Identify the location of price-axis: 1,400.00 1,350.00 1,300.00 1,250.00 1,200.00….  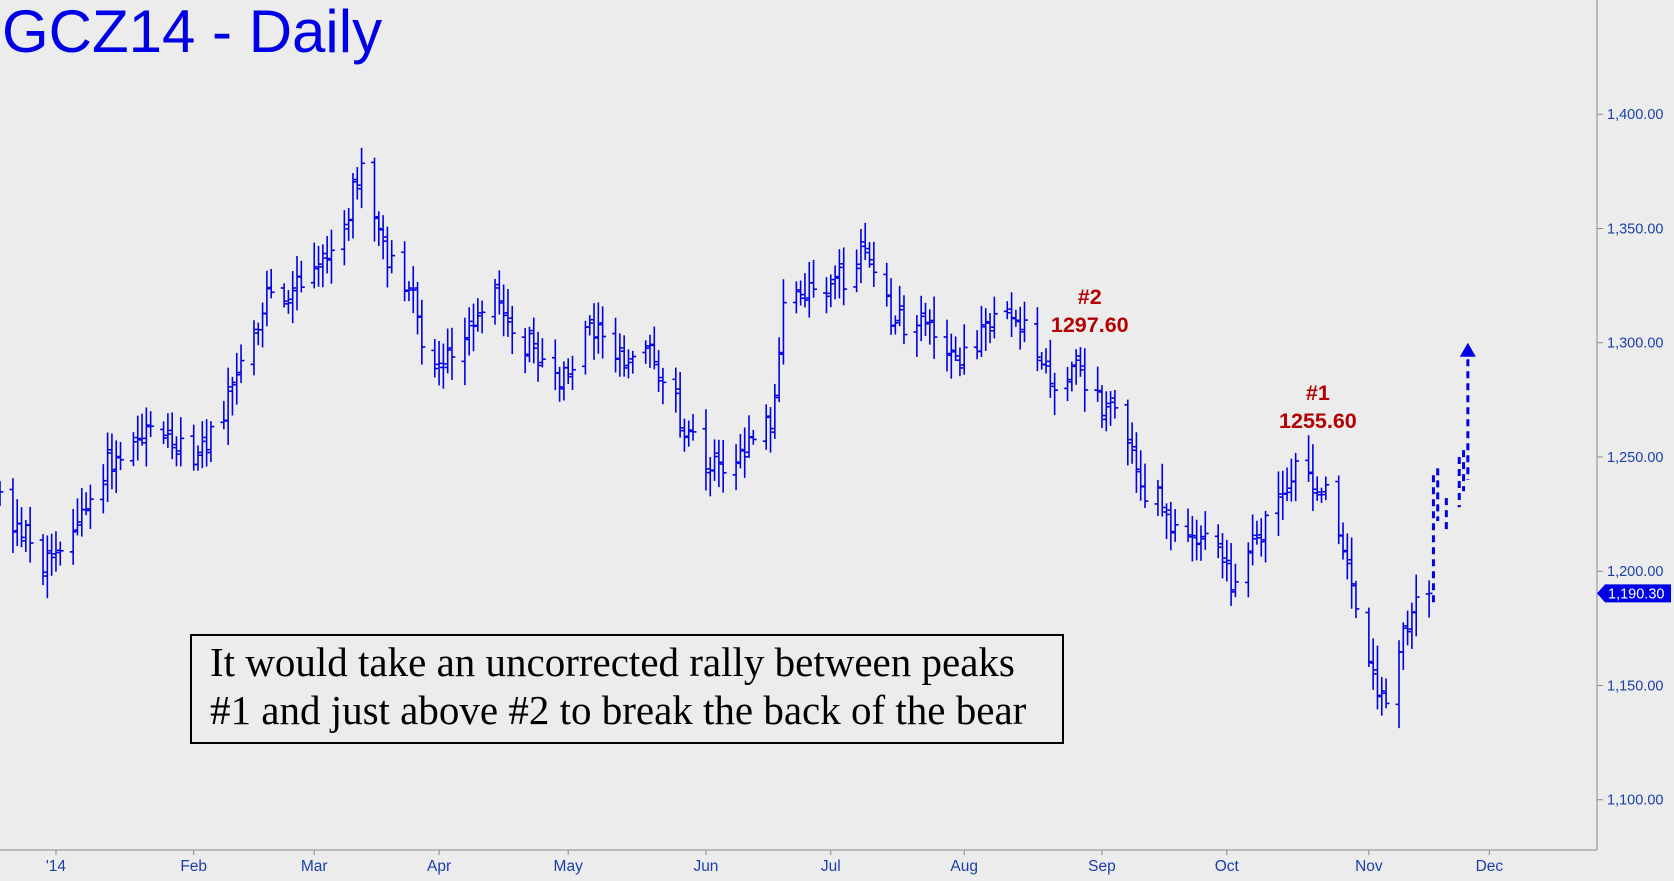
(1630, 458).